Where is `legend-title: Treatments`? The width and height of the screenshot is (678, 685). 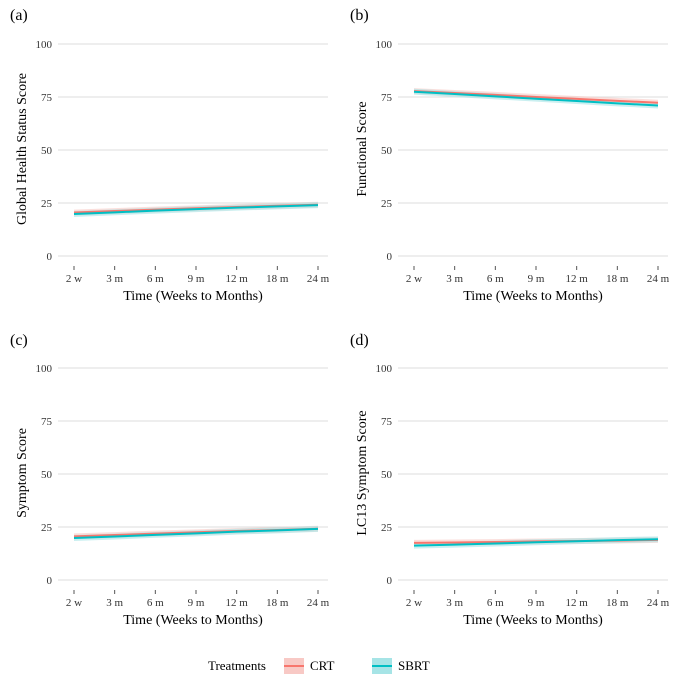
legend-title: Treatments is located at coordinates (237, 665).